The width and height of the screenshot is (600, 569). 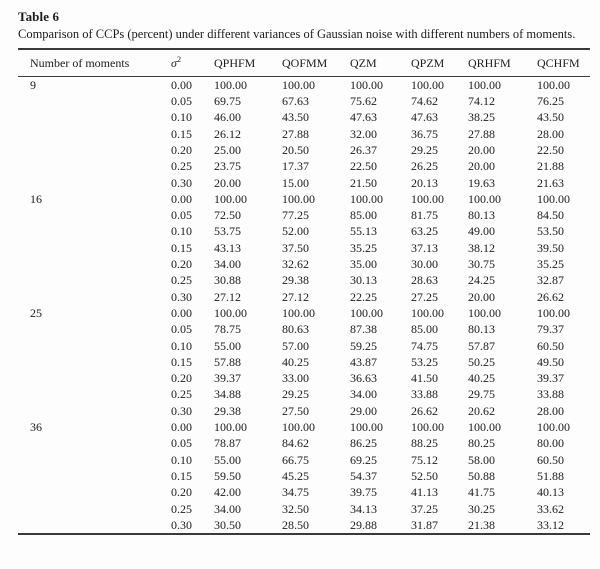 What do you see at coordinates (550, 508) in the screenshot?
I see `cell-value-qchfm: 33.62` at bounding box center [550, 508].